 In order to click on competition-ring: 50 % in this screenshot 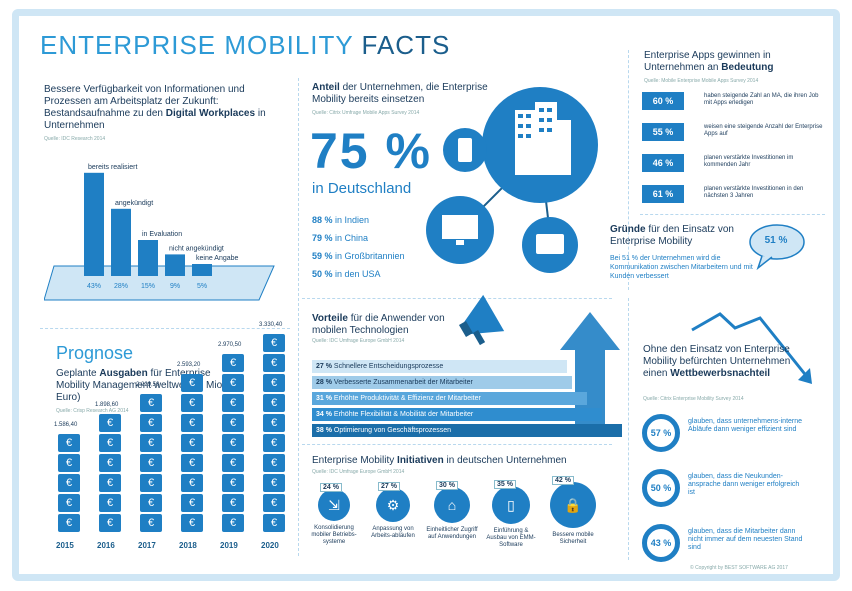, I will do `click(661, 488)`.